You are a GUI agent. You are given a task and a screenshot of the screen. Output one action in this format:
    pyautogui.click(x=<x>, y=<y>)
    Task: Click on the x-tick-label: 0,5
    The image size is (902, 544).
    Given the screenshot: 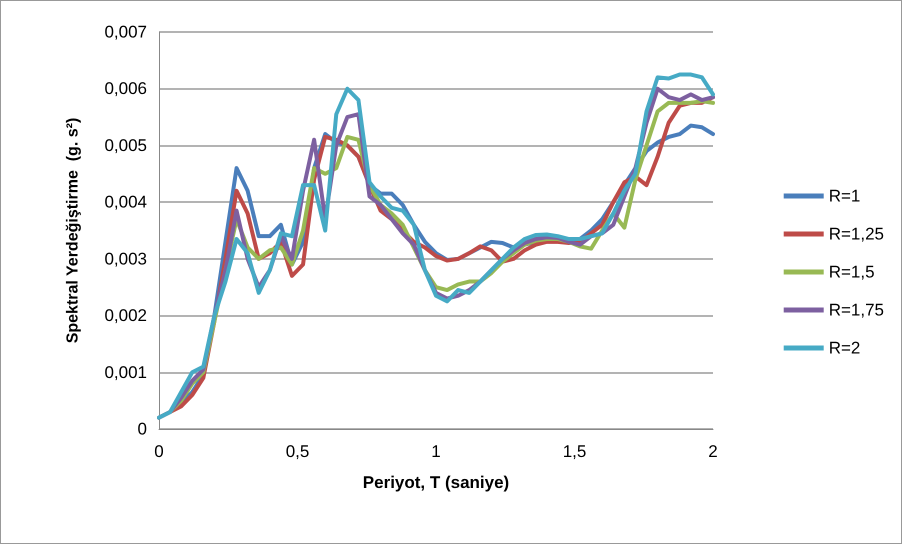 What is the action you would take?
    pyautogui.click(x=298, y=451)
    